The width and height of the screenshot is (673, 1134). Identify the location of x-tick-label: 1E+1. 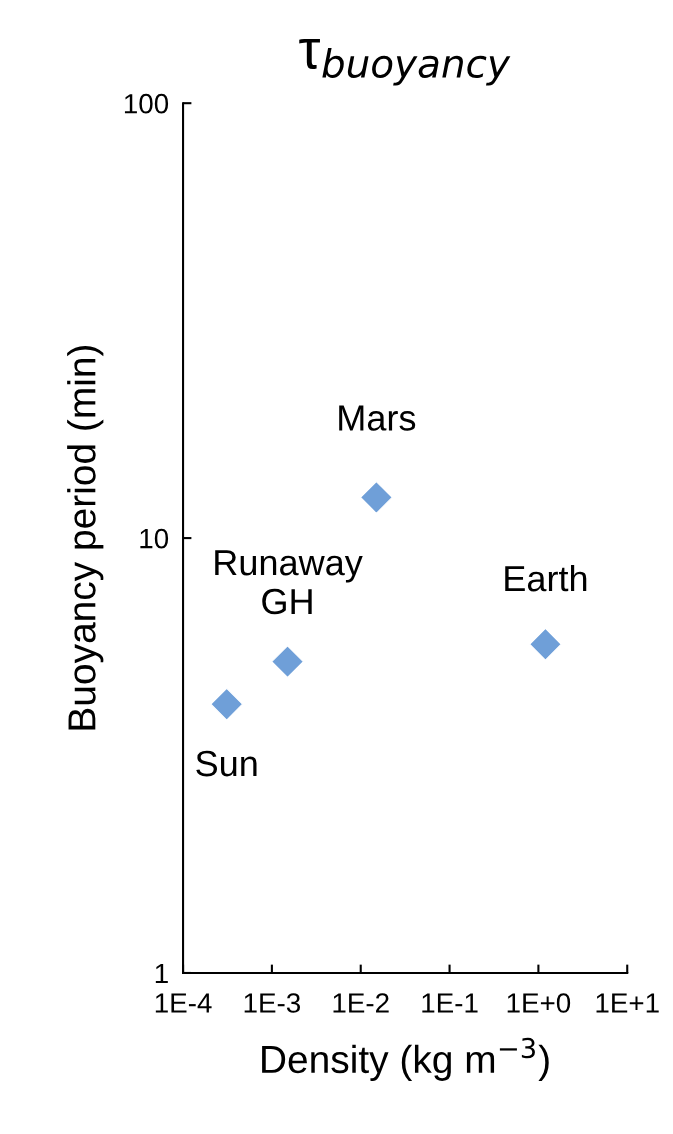
(627, 1003).